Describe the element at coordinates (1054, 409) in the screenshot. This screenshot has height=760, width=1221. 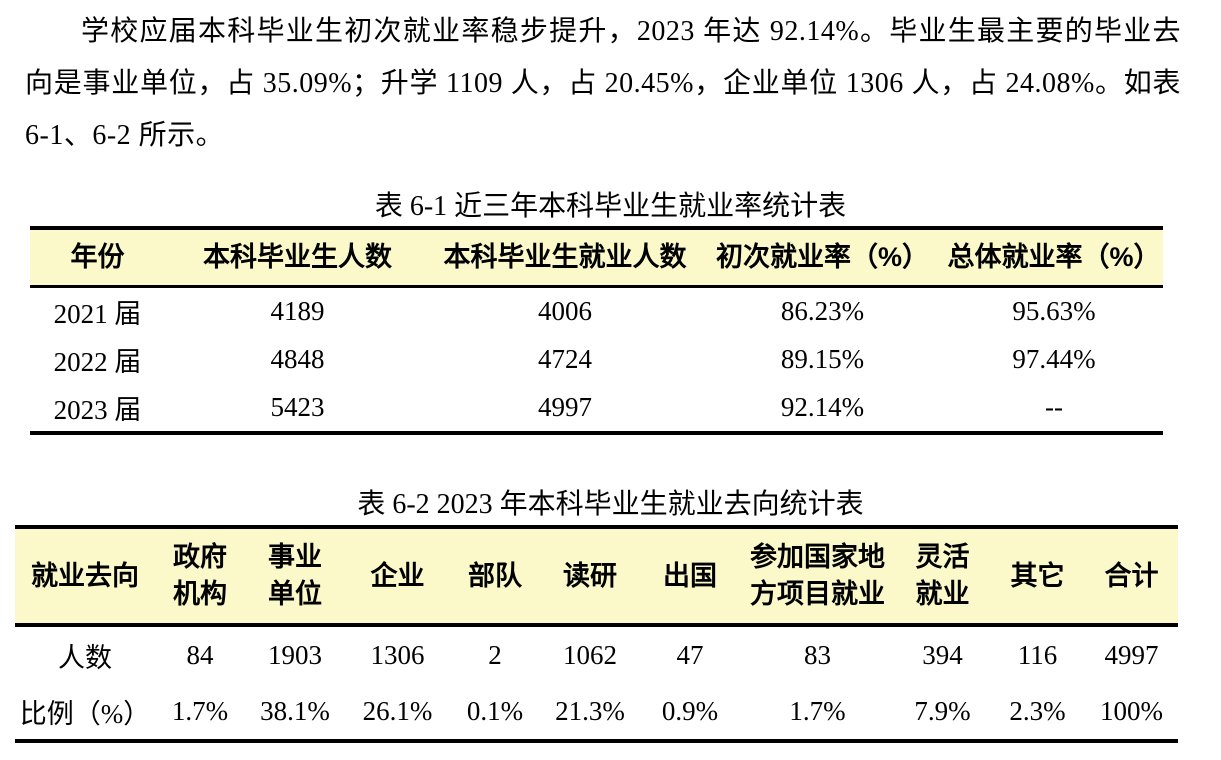
I see `cell-value: --` at that location.